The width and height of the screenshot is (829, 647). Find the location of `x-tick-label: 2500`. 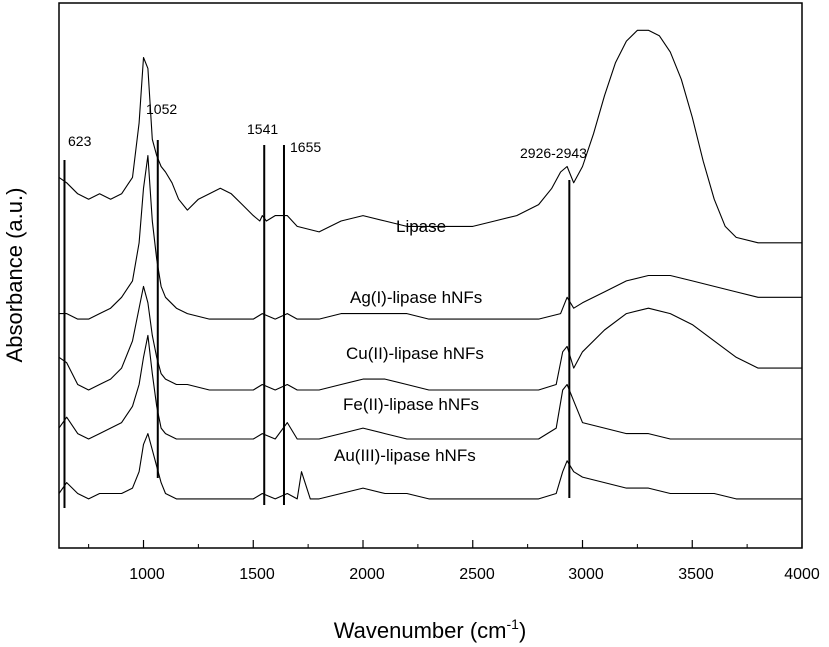

x-tick-label: 2500 is located at coordinates (477, 574).